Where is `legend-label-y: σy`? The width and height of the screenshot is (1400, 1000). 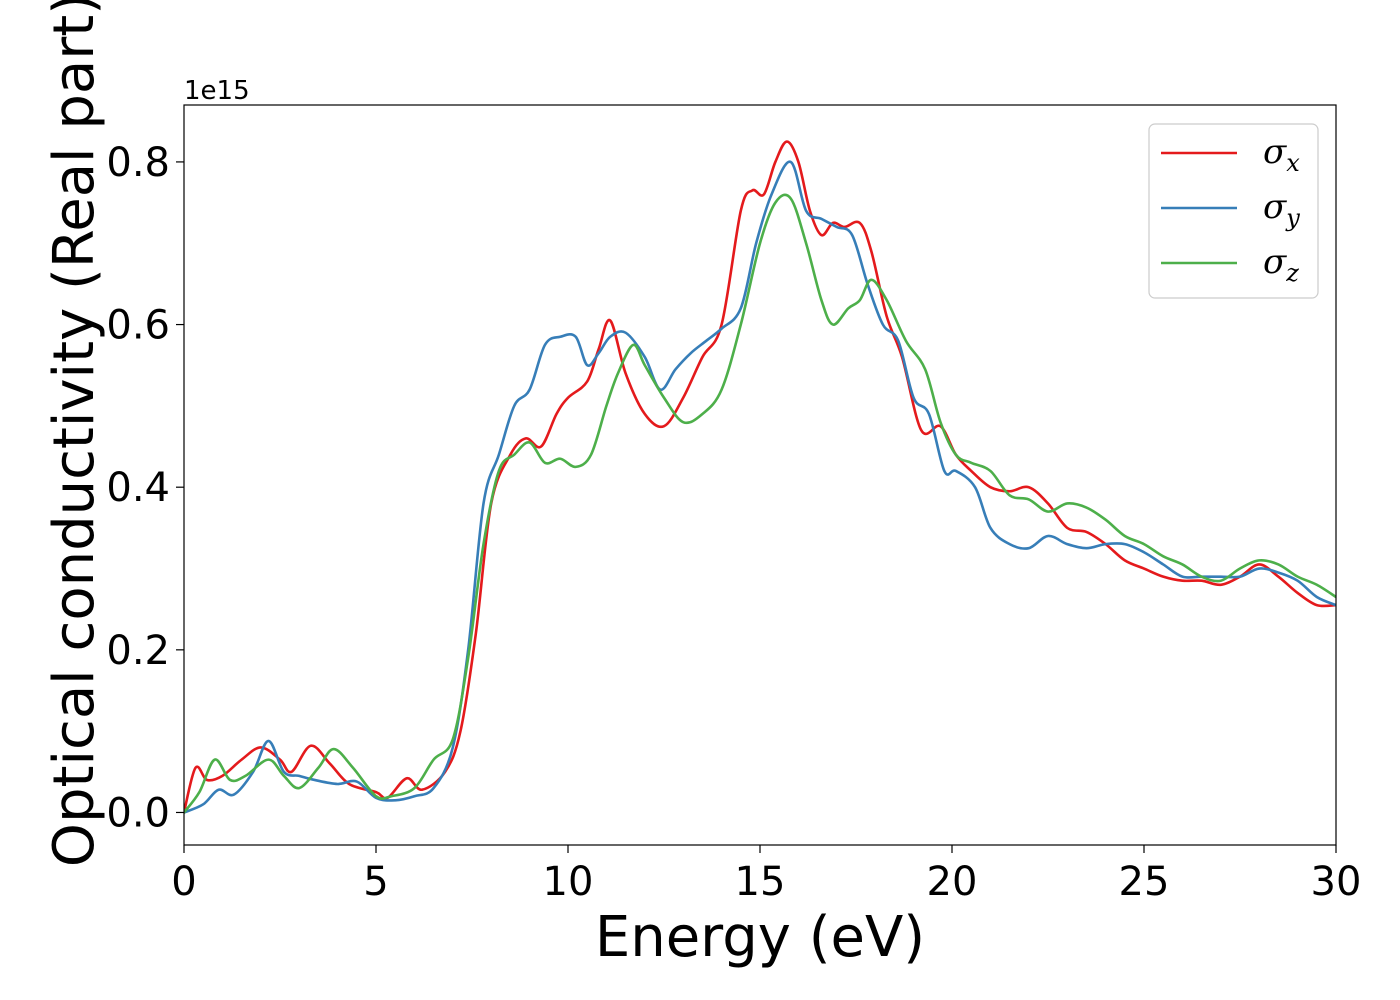 legend-label-y: σy is located at coordinates (1281, 209).